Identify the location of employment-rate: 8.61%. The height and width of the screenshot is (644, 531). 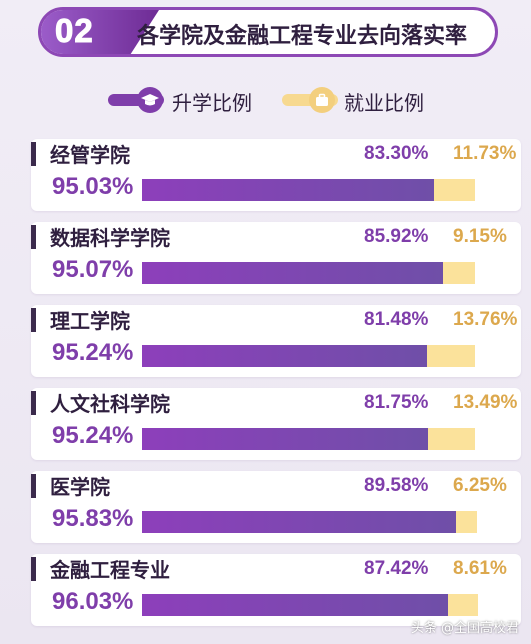
(480, 568).